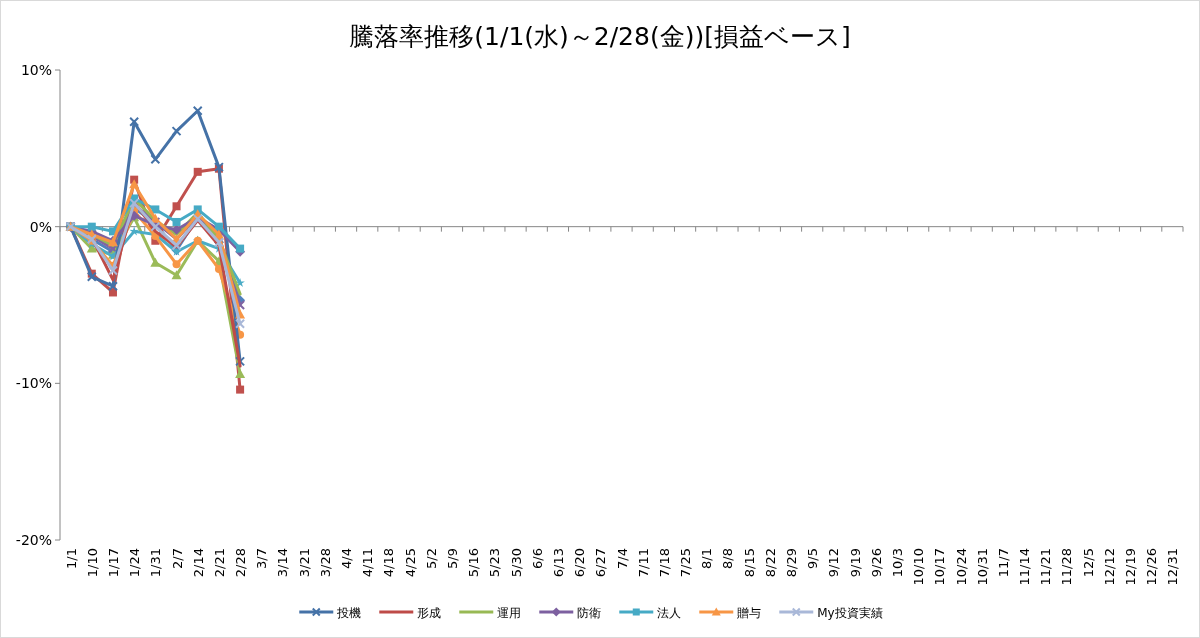 This screenshot has height=638, width=1200. What do you see at coordinates (961, 567) in the screenshot?
I see `x-tick-label: 10/24` at bounding box center [961, 567].